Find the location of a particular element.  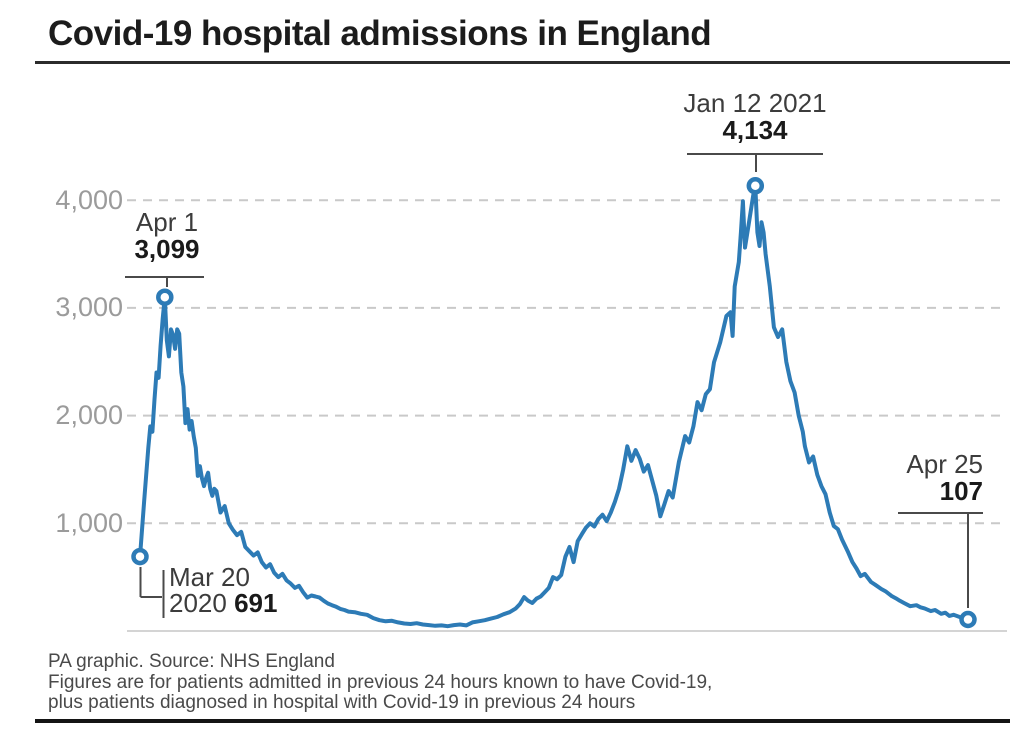

annotation-second-peak: Jan 12 2021 4,134 is located at coordinates (755, 117).